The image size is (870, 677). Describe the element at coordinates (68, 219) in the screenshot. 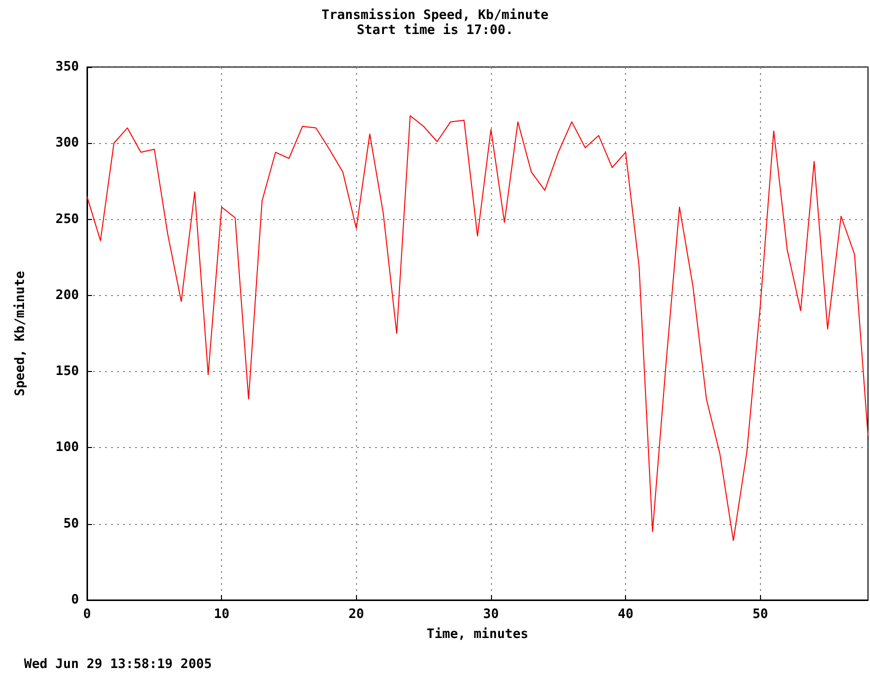

I see `y-tick-label: 250` at that location.